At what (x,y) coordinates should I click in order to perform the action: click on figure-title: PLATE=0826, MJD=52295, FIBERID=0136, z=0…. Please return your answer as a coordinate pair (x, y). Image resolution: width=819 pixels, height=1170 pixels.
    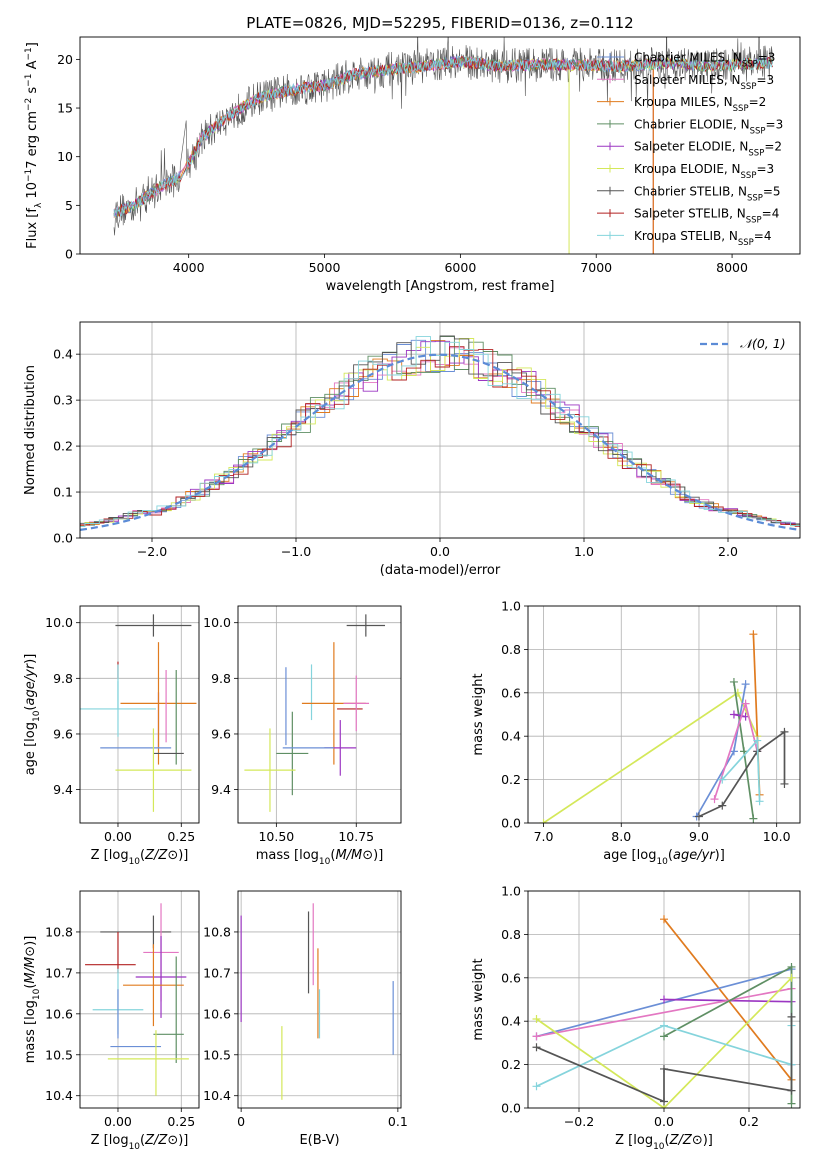
    Looking at the image, I should click on (439, 23).